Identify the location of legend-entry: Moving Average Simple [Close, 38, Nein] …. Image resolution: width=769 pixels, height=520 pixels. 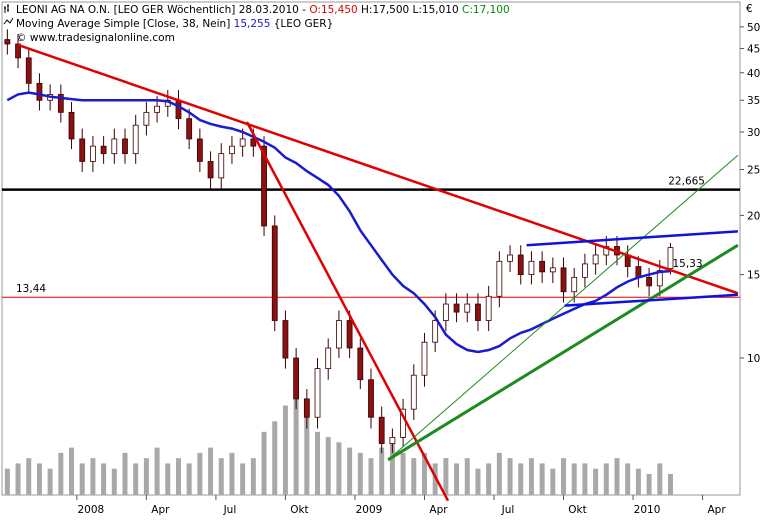
(174, 24).